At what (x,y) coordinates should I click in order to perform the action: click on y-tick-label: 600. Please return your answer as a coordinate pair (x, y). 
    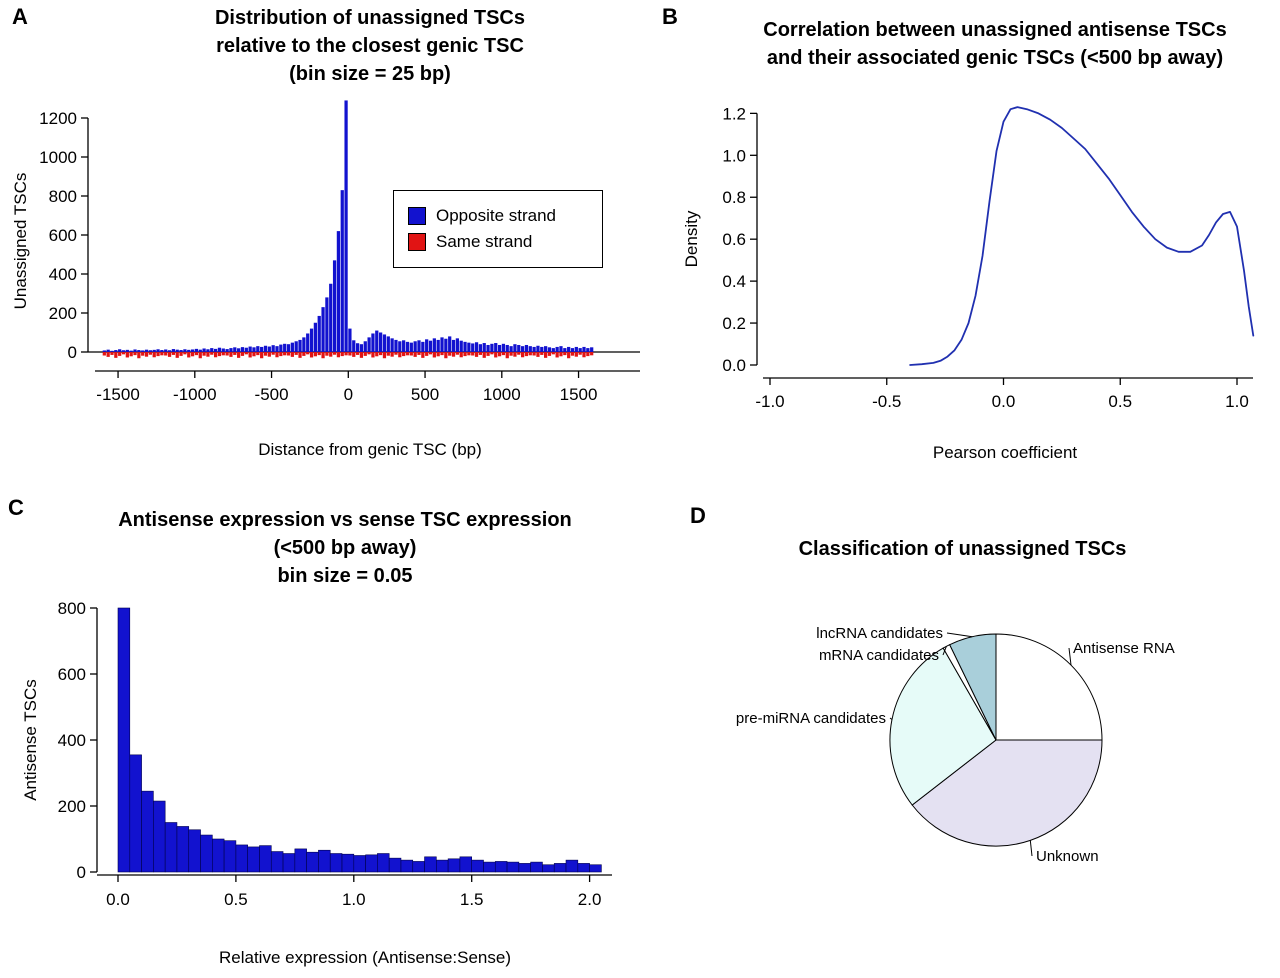
    Looking at the image, I should click on (63, 235).